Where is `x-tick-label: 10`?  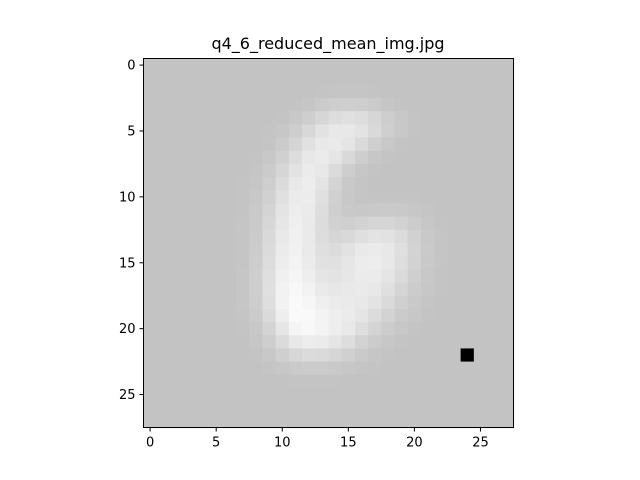
x-tick-label: 10 is located at coordinates (282, 443).